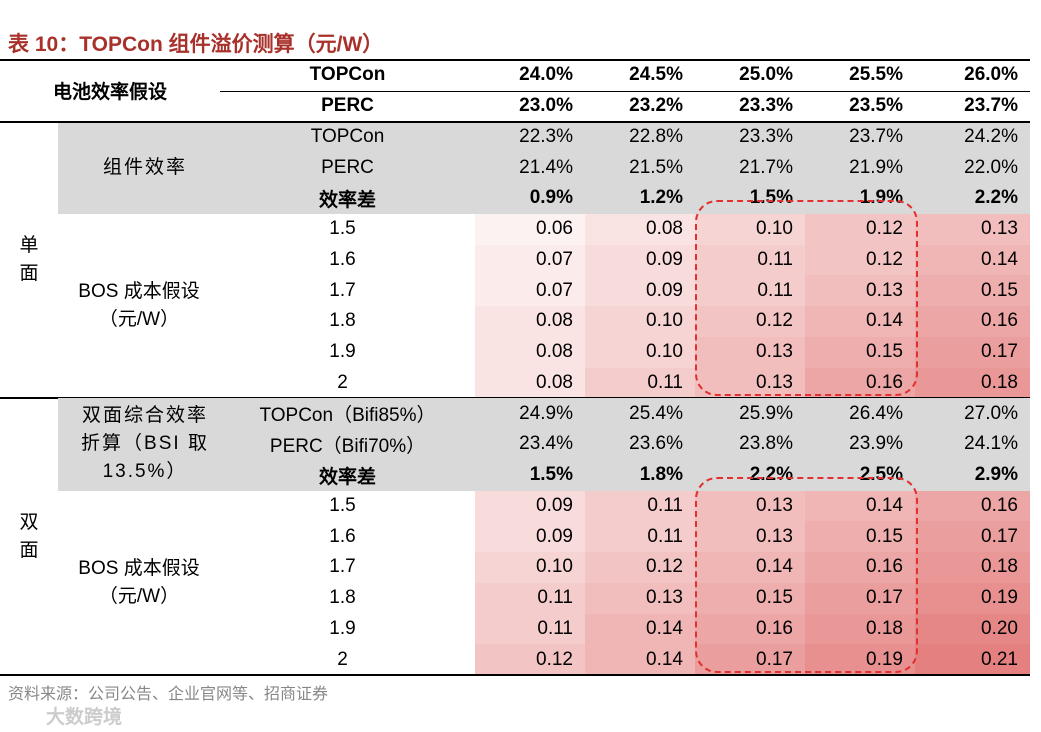 This screenshot has width=1041, height=732. I want to click on value-cell: 25.9%, so click(766, 413).